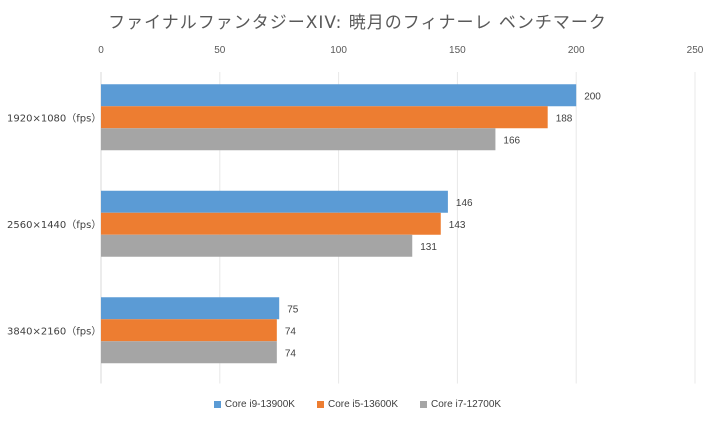  Describe the element at coordinates (357, 23) in the screenshot. I see `chart-title: ファイナルファンタジーXIV: 暁月のフィナーレ ベンチマーク` at that location.